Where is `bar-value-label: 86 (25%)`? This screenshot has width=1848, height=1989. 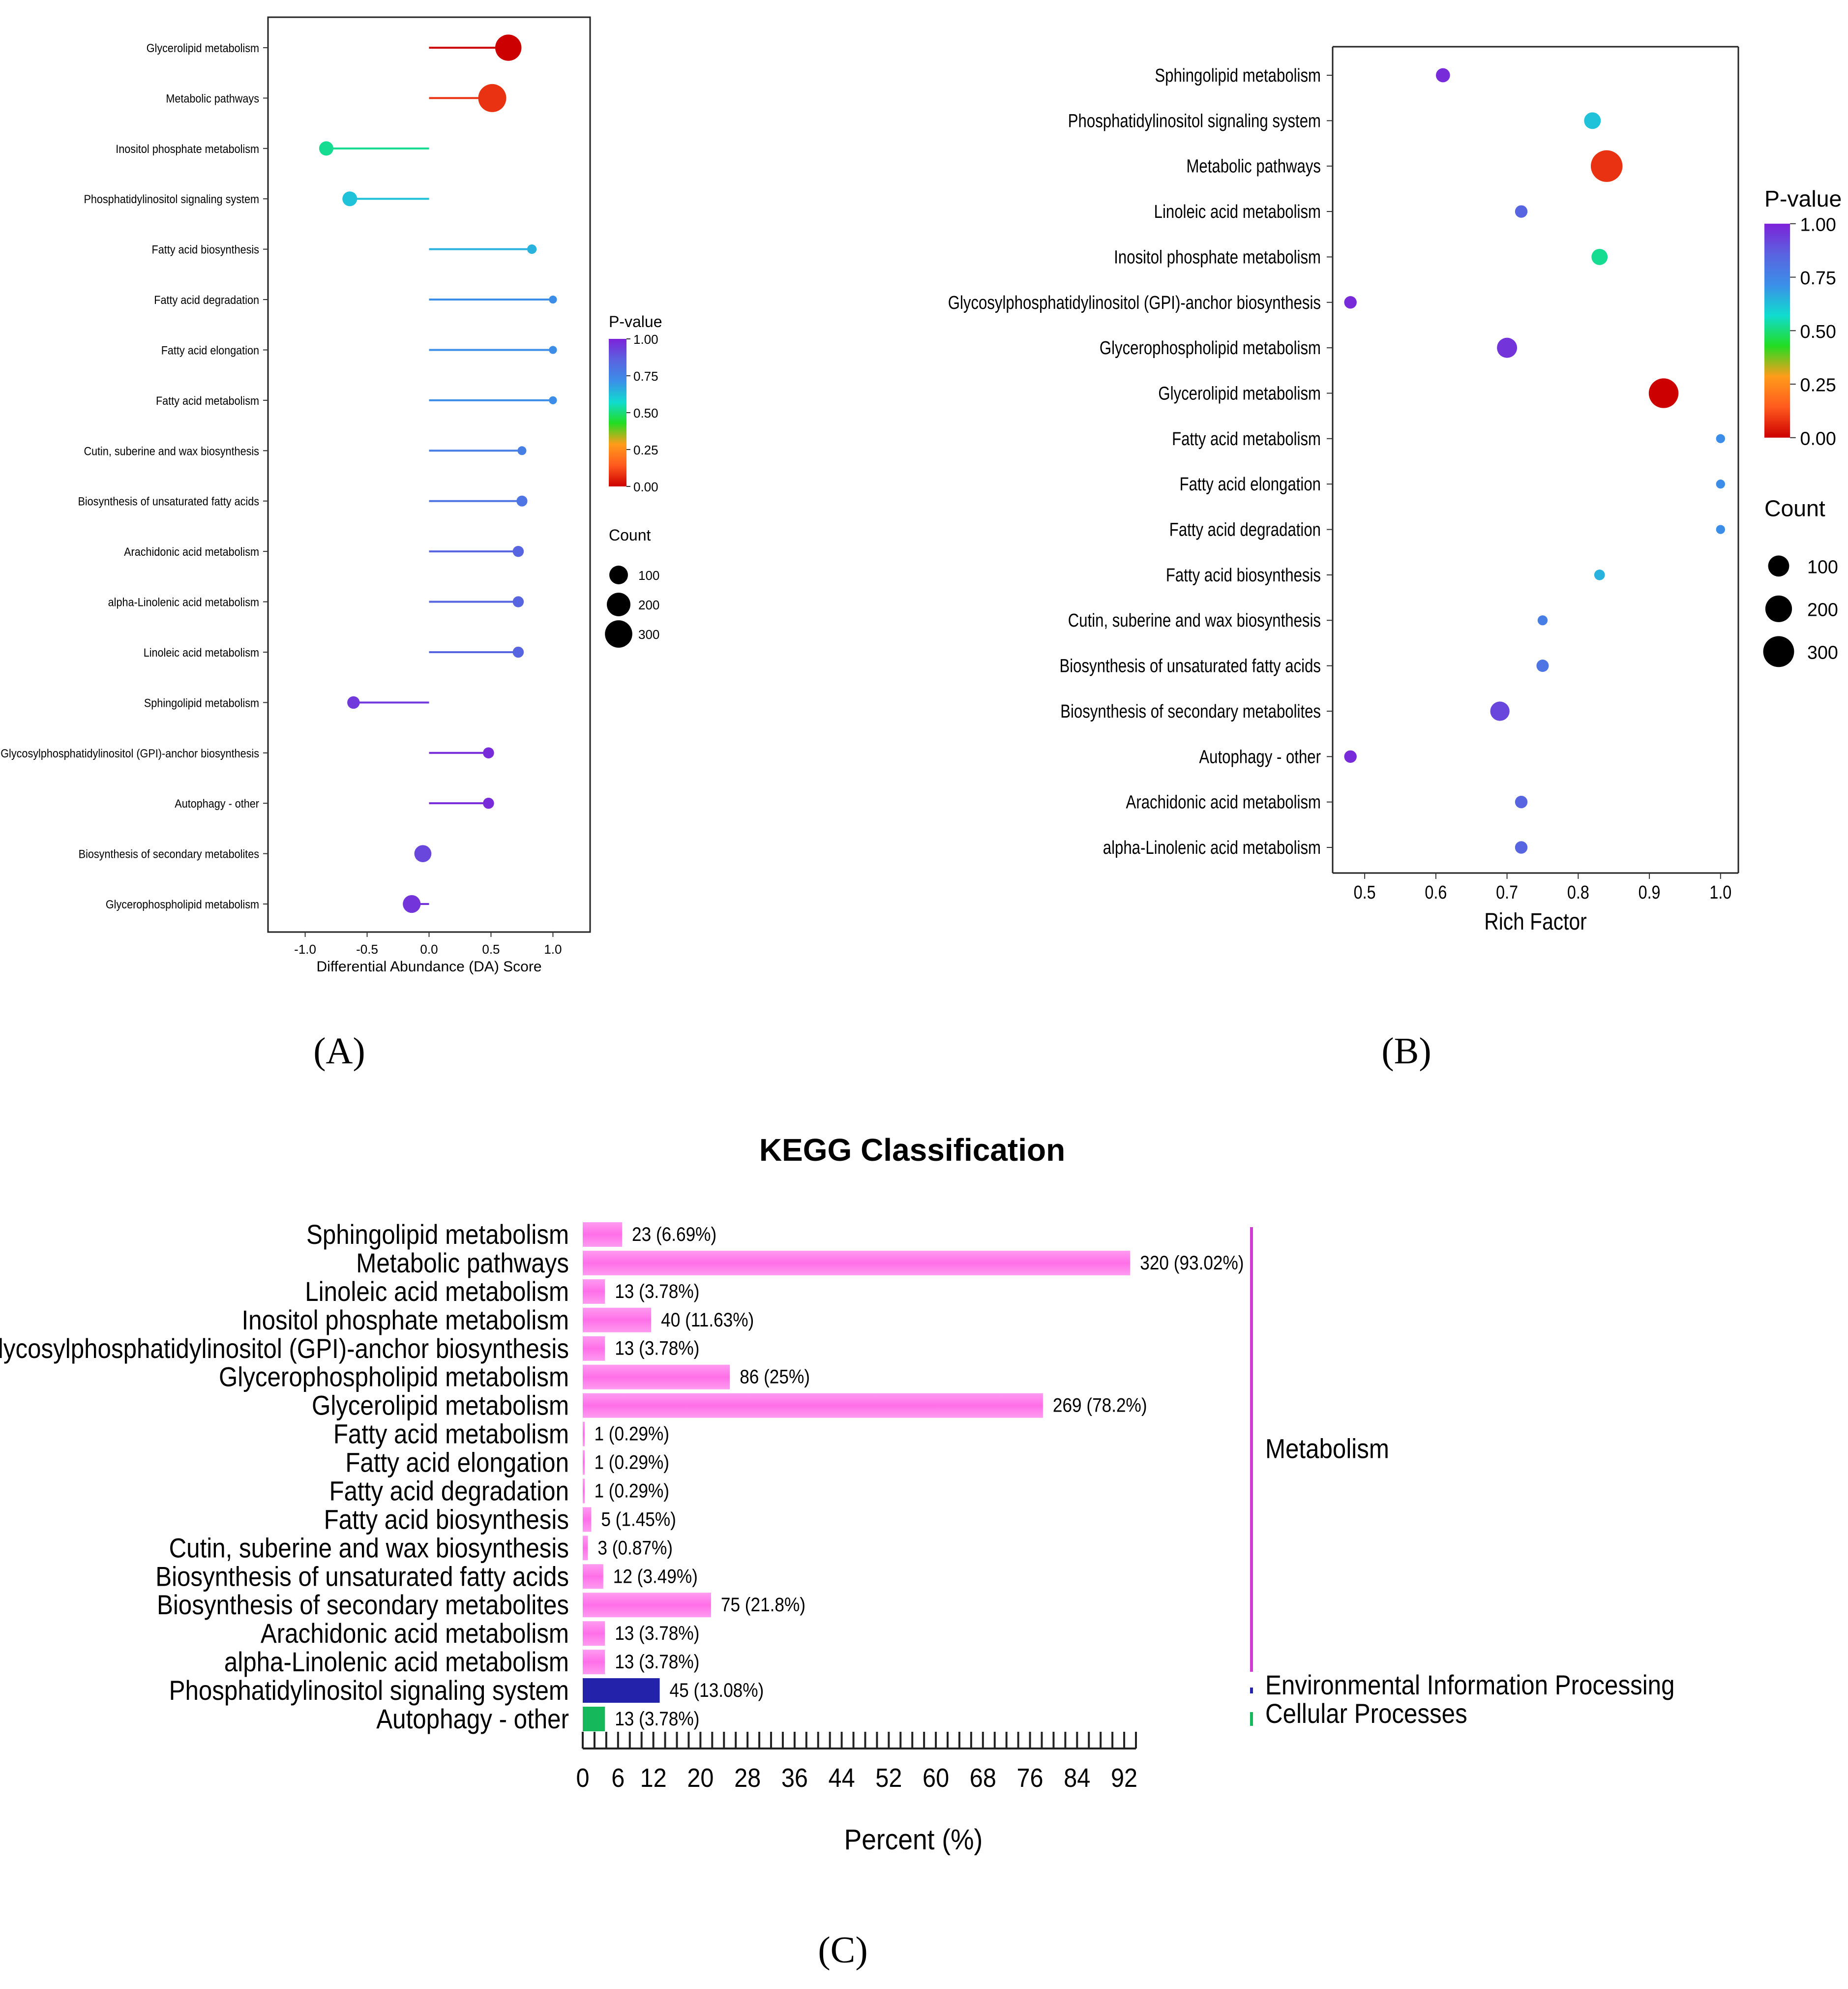
bar-value-label: 86 (25%) is located at coordinates (775, 1377).